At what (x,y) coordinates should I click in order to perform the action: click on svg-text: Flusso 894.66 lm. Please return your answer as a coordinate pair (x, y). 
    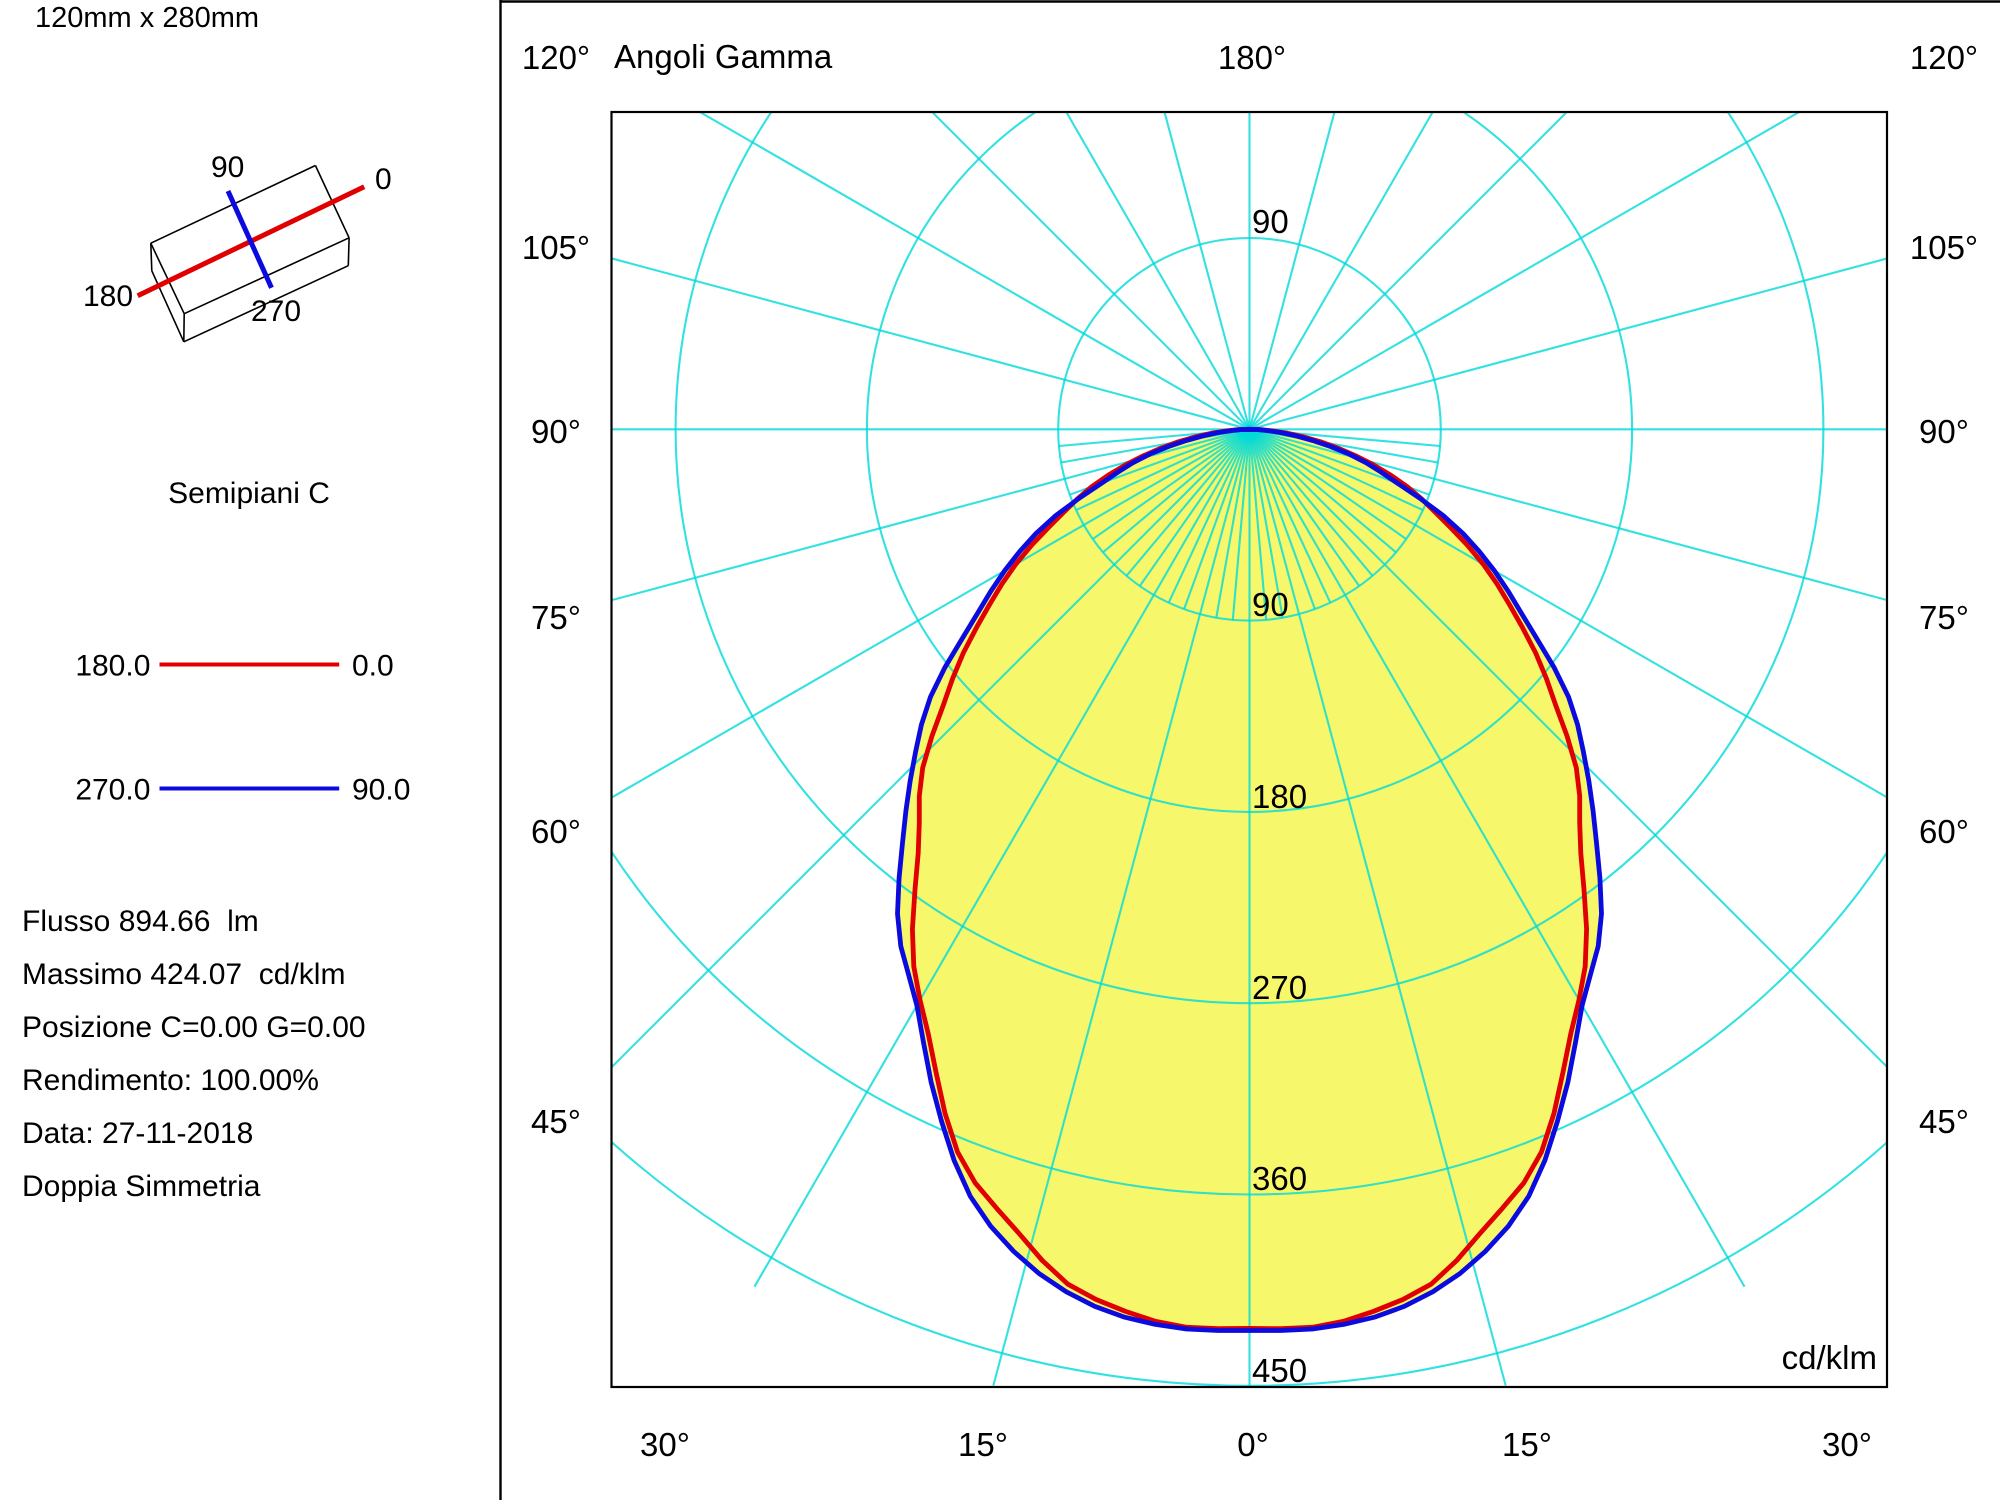
    Looking at the image, I should click on (140, 921).